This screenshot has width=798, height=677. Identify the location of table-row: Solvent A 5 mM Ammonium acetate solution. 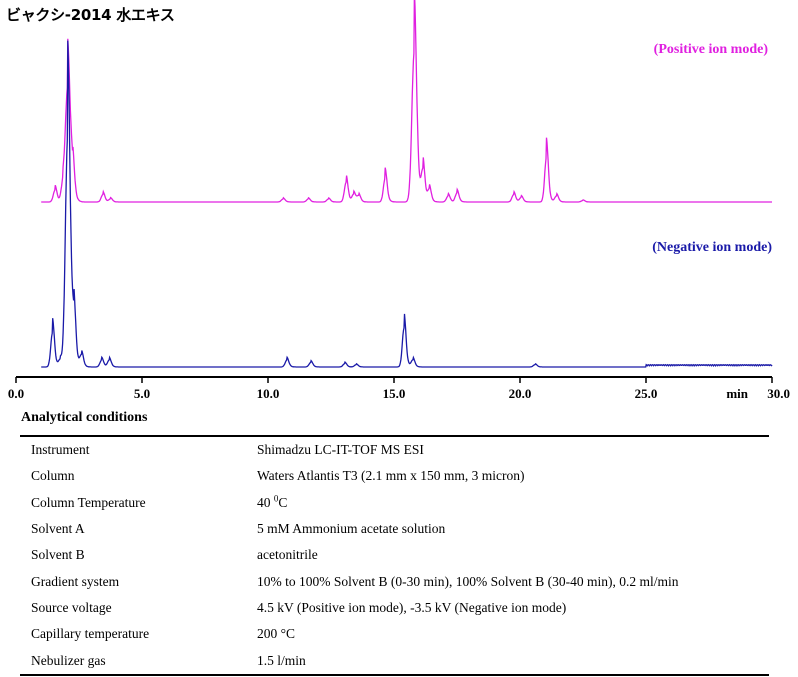
(394, 529).